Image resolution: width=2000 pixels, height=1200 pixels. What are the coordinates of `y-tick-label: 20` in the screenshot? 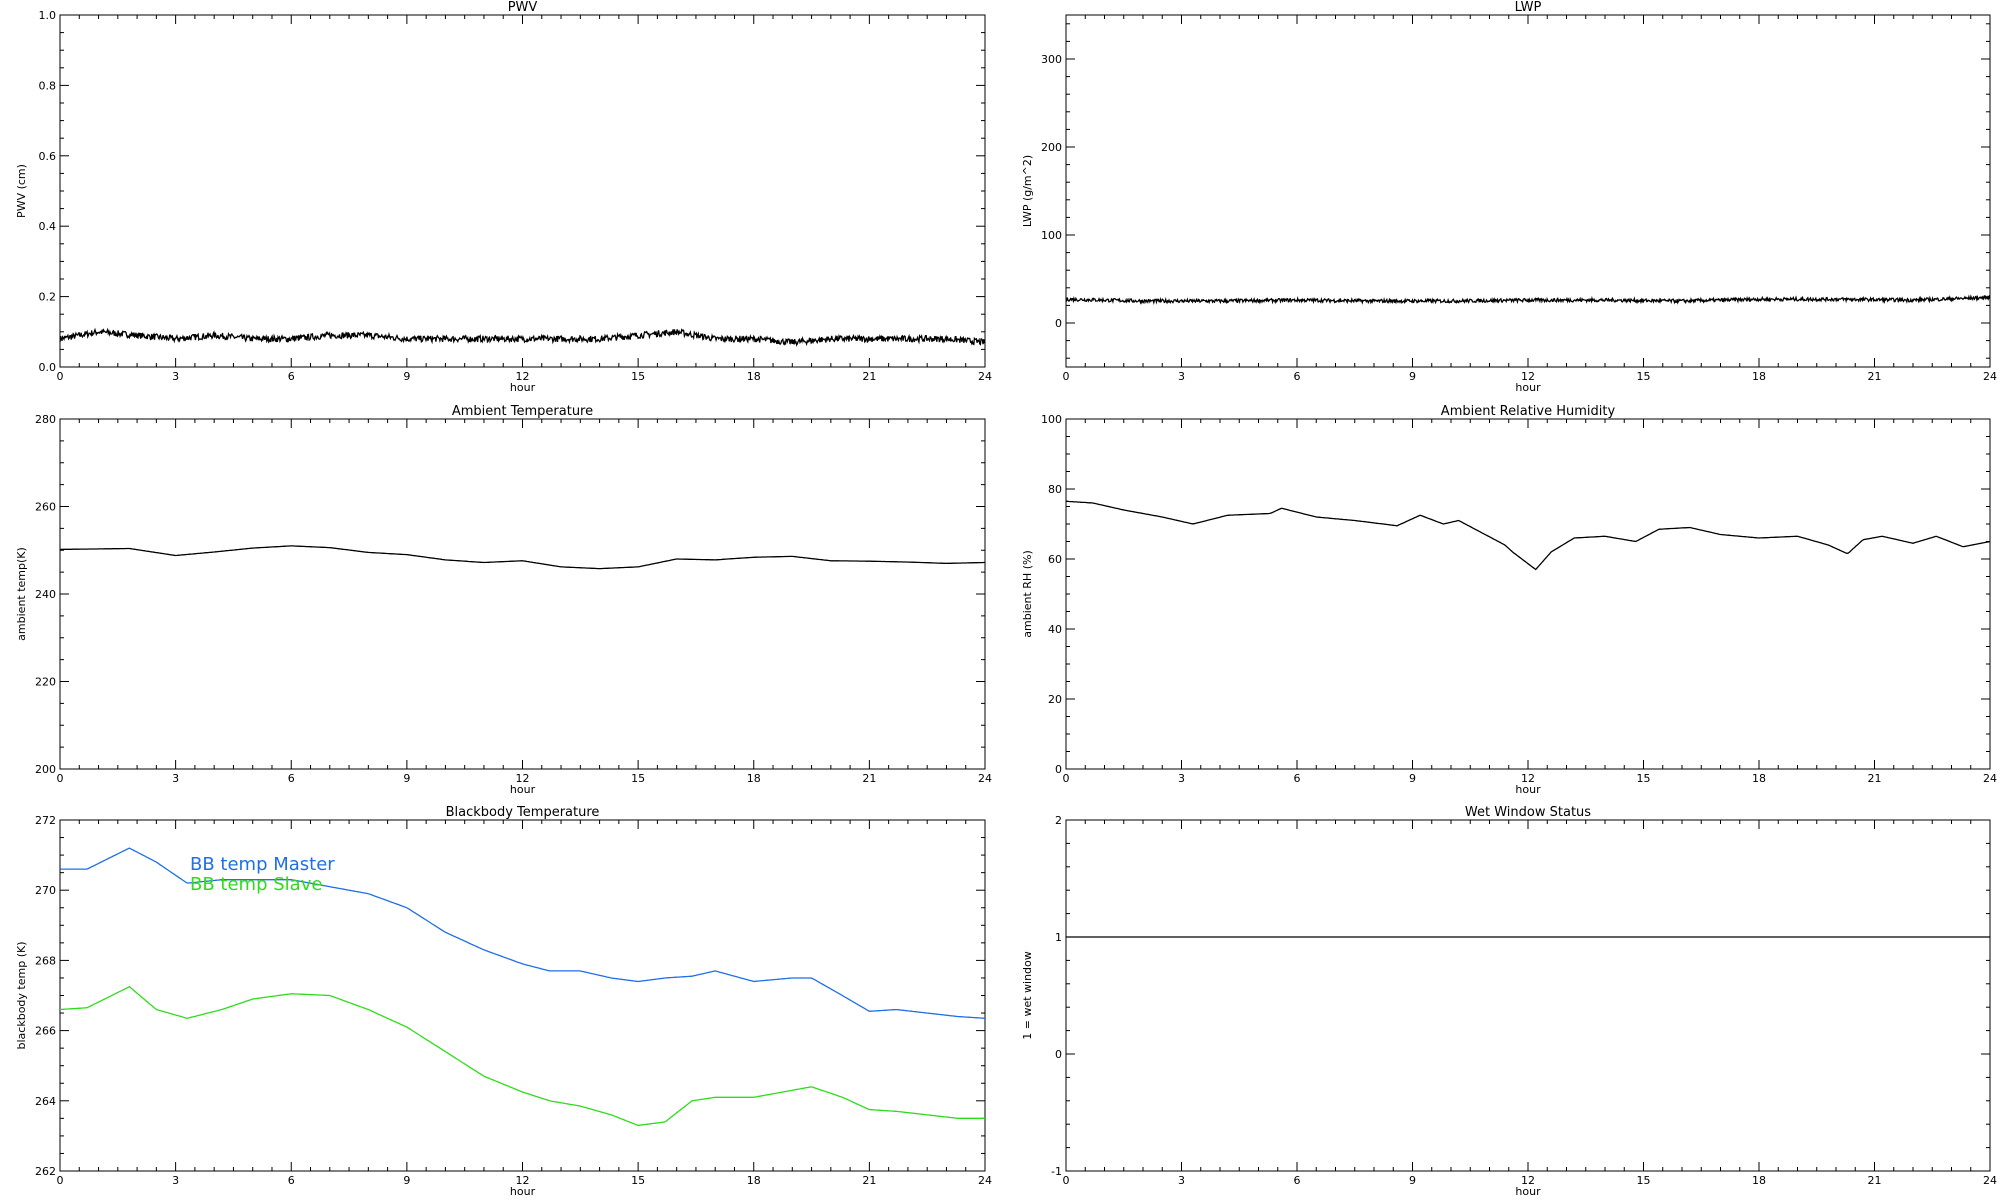 It's located at (1055, 699).